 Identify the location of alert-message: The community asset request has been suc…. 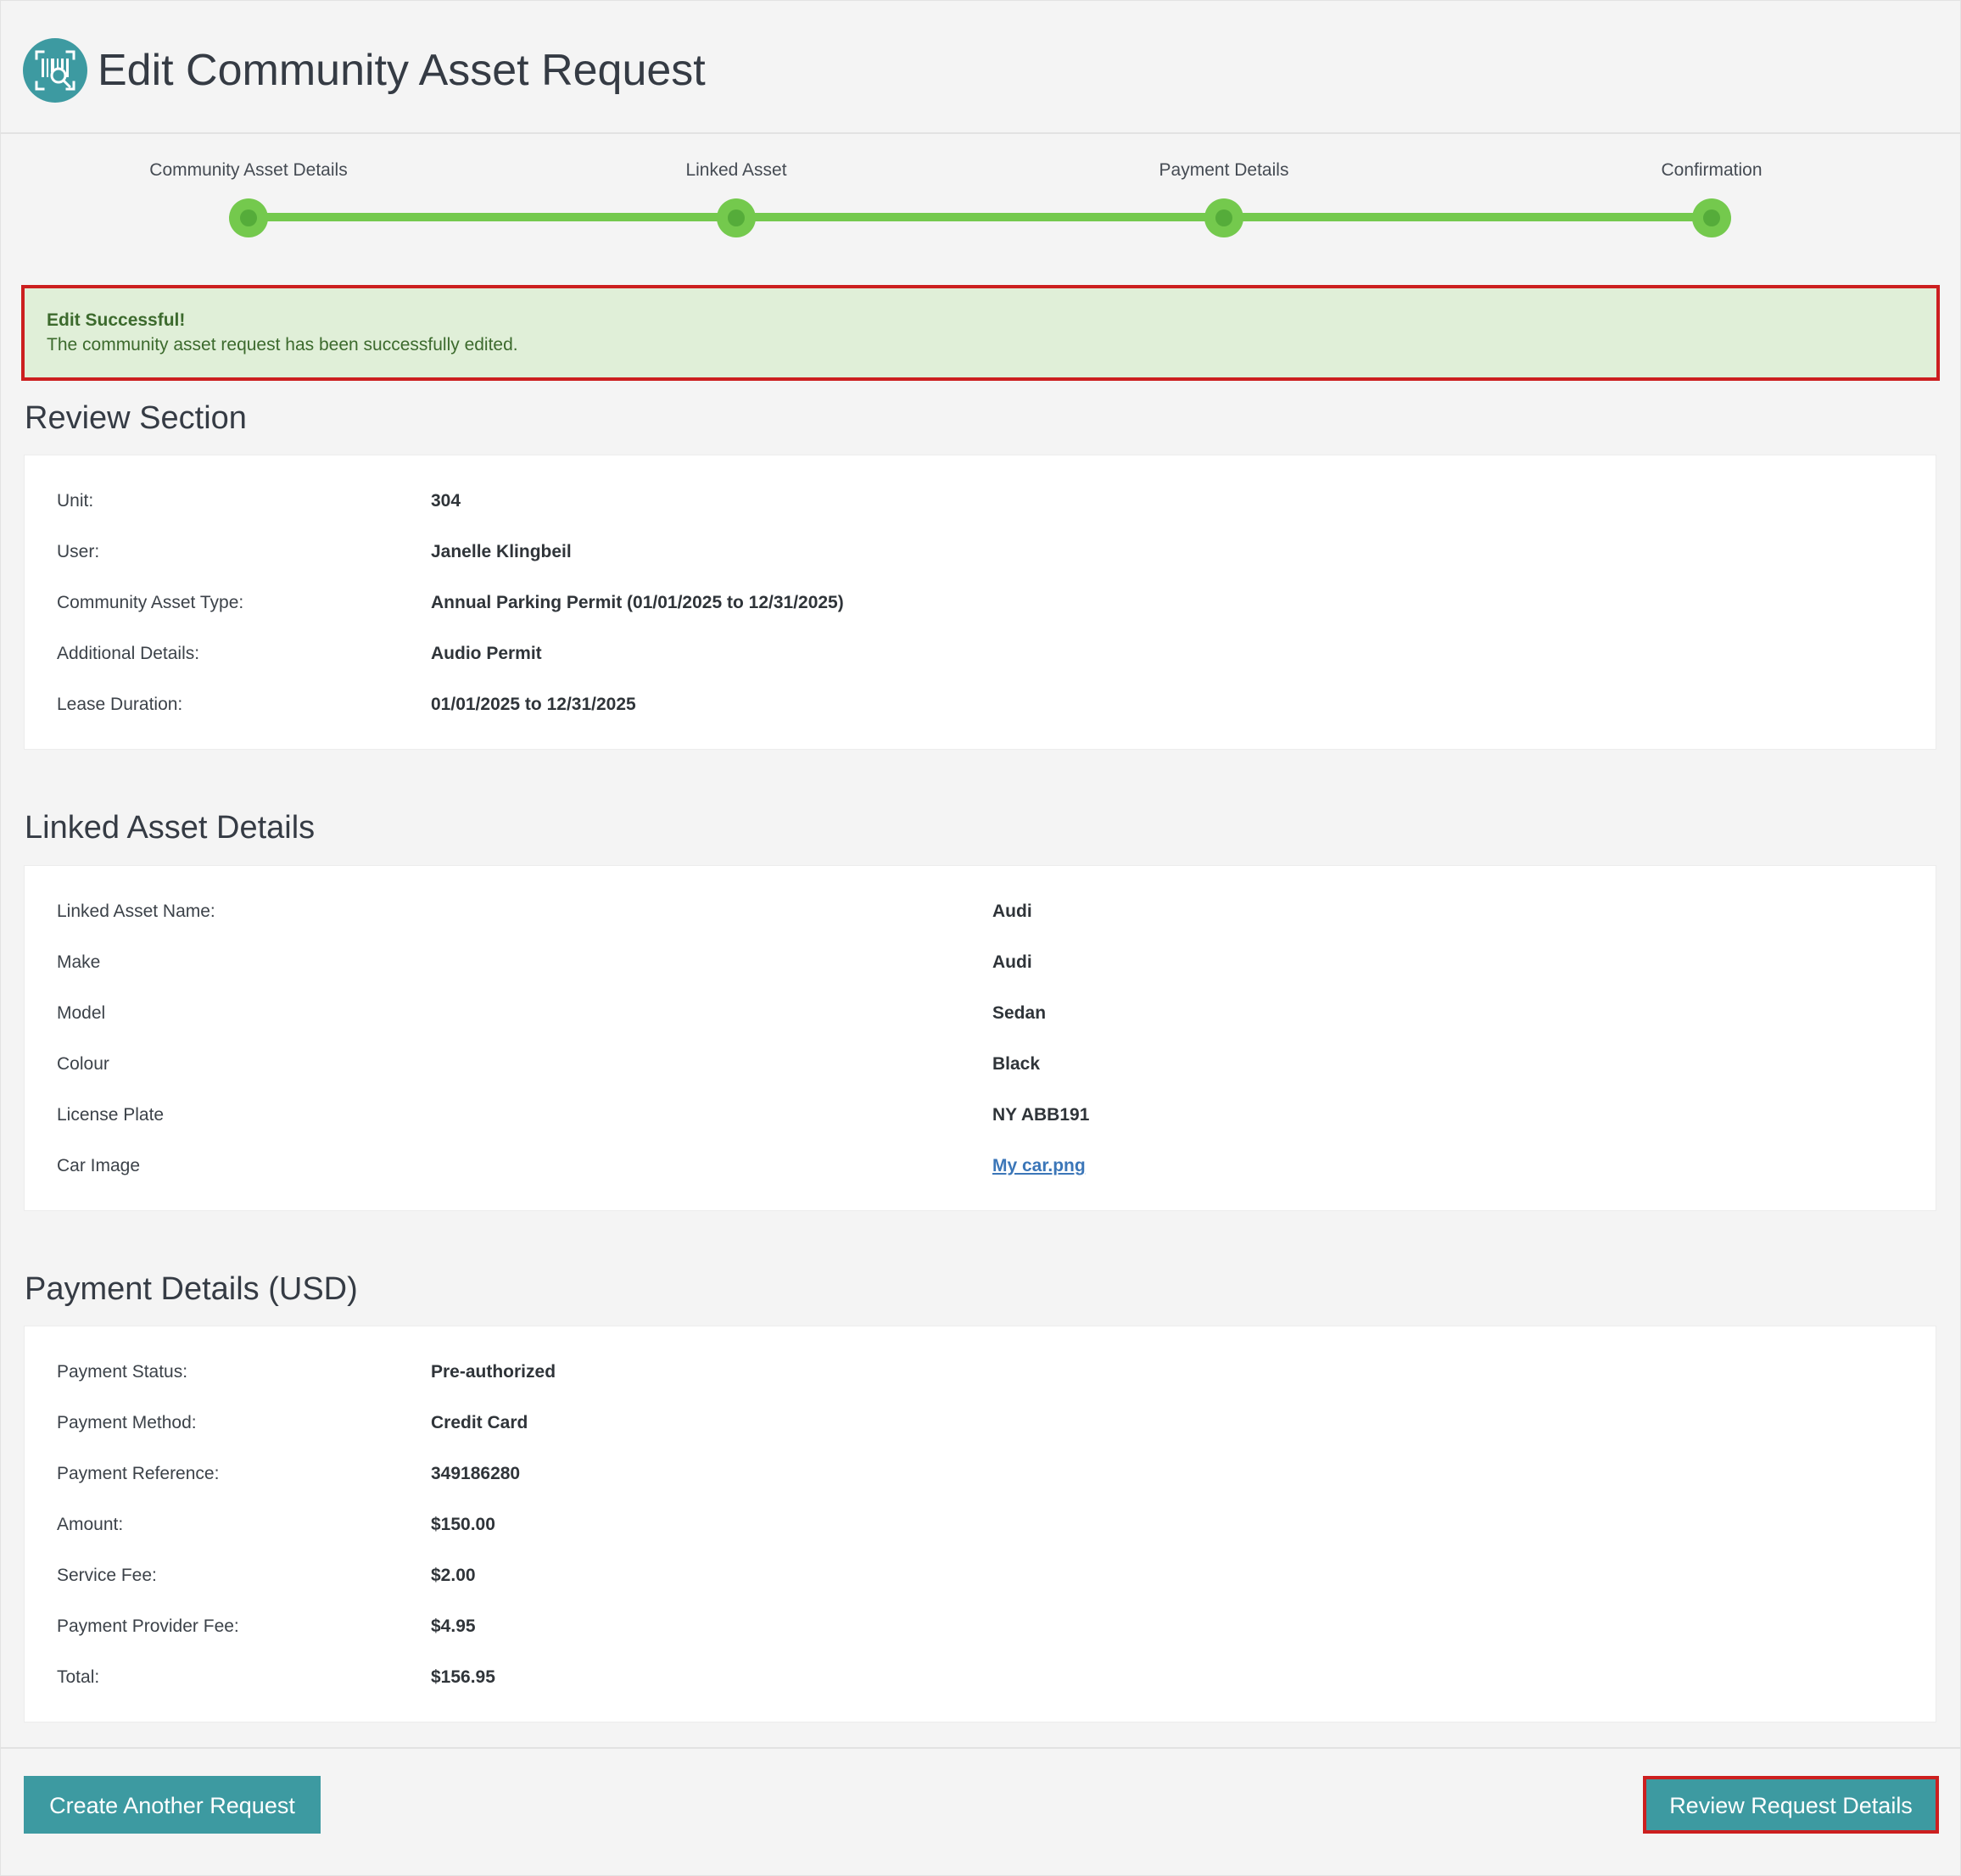
(282, 345).